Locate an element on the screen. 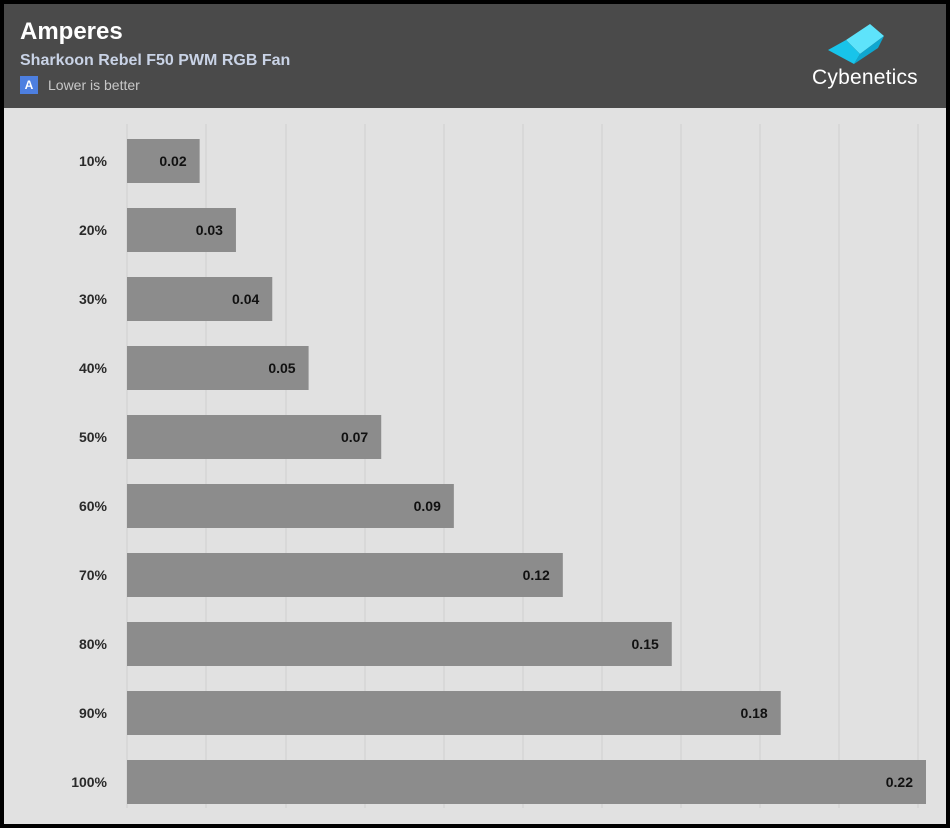 The image size is (950, 828). bar-30pct is located at coordinates (200, 299).